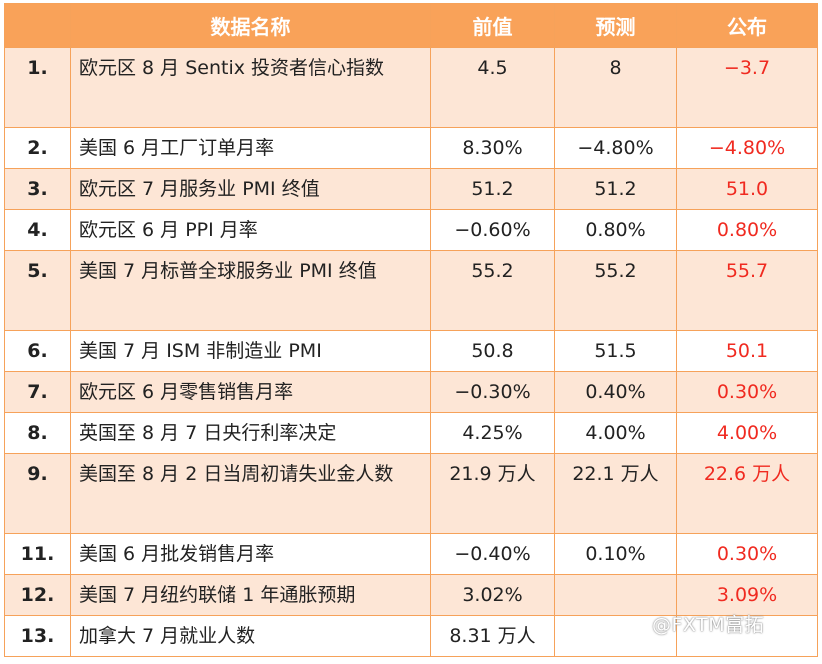 This screenshot has height=664, width=822. I want to click on row-number: 12., so click(37, 595).